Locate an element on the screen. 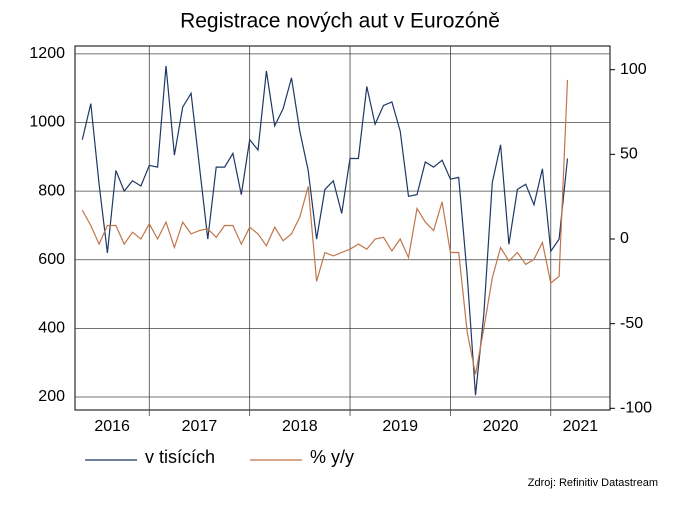 The height and width of the screenshot is (510, 691). y2-tick-label: 0 is located at coordinates (624, 238).